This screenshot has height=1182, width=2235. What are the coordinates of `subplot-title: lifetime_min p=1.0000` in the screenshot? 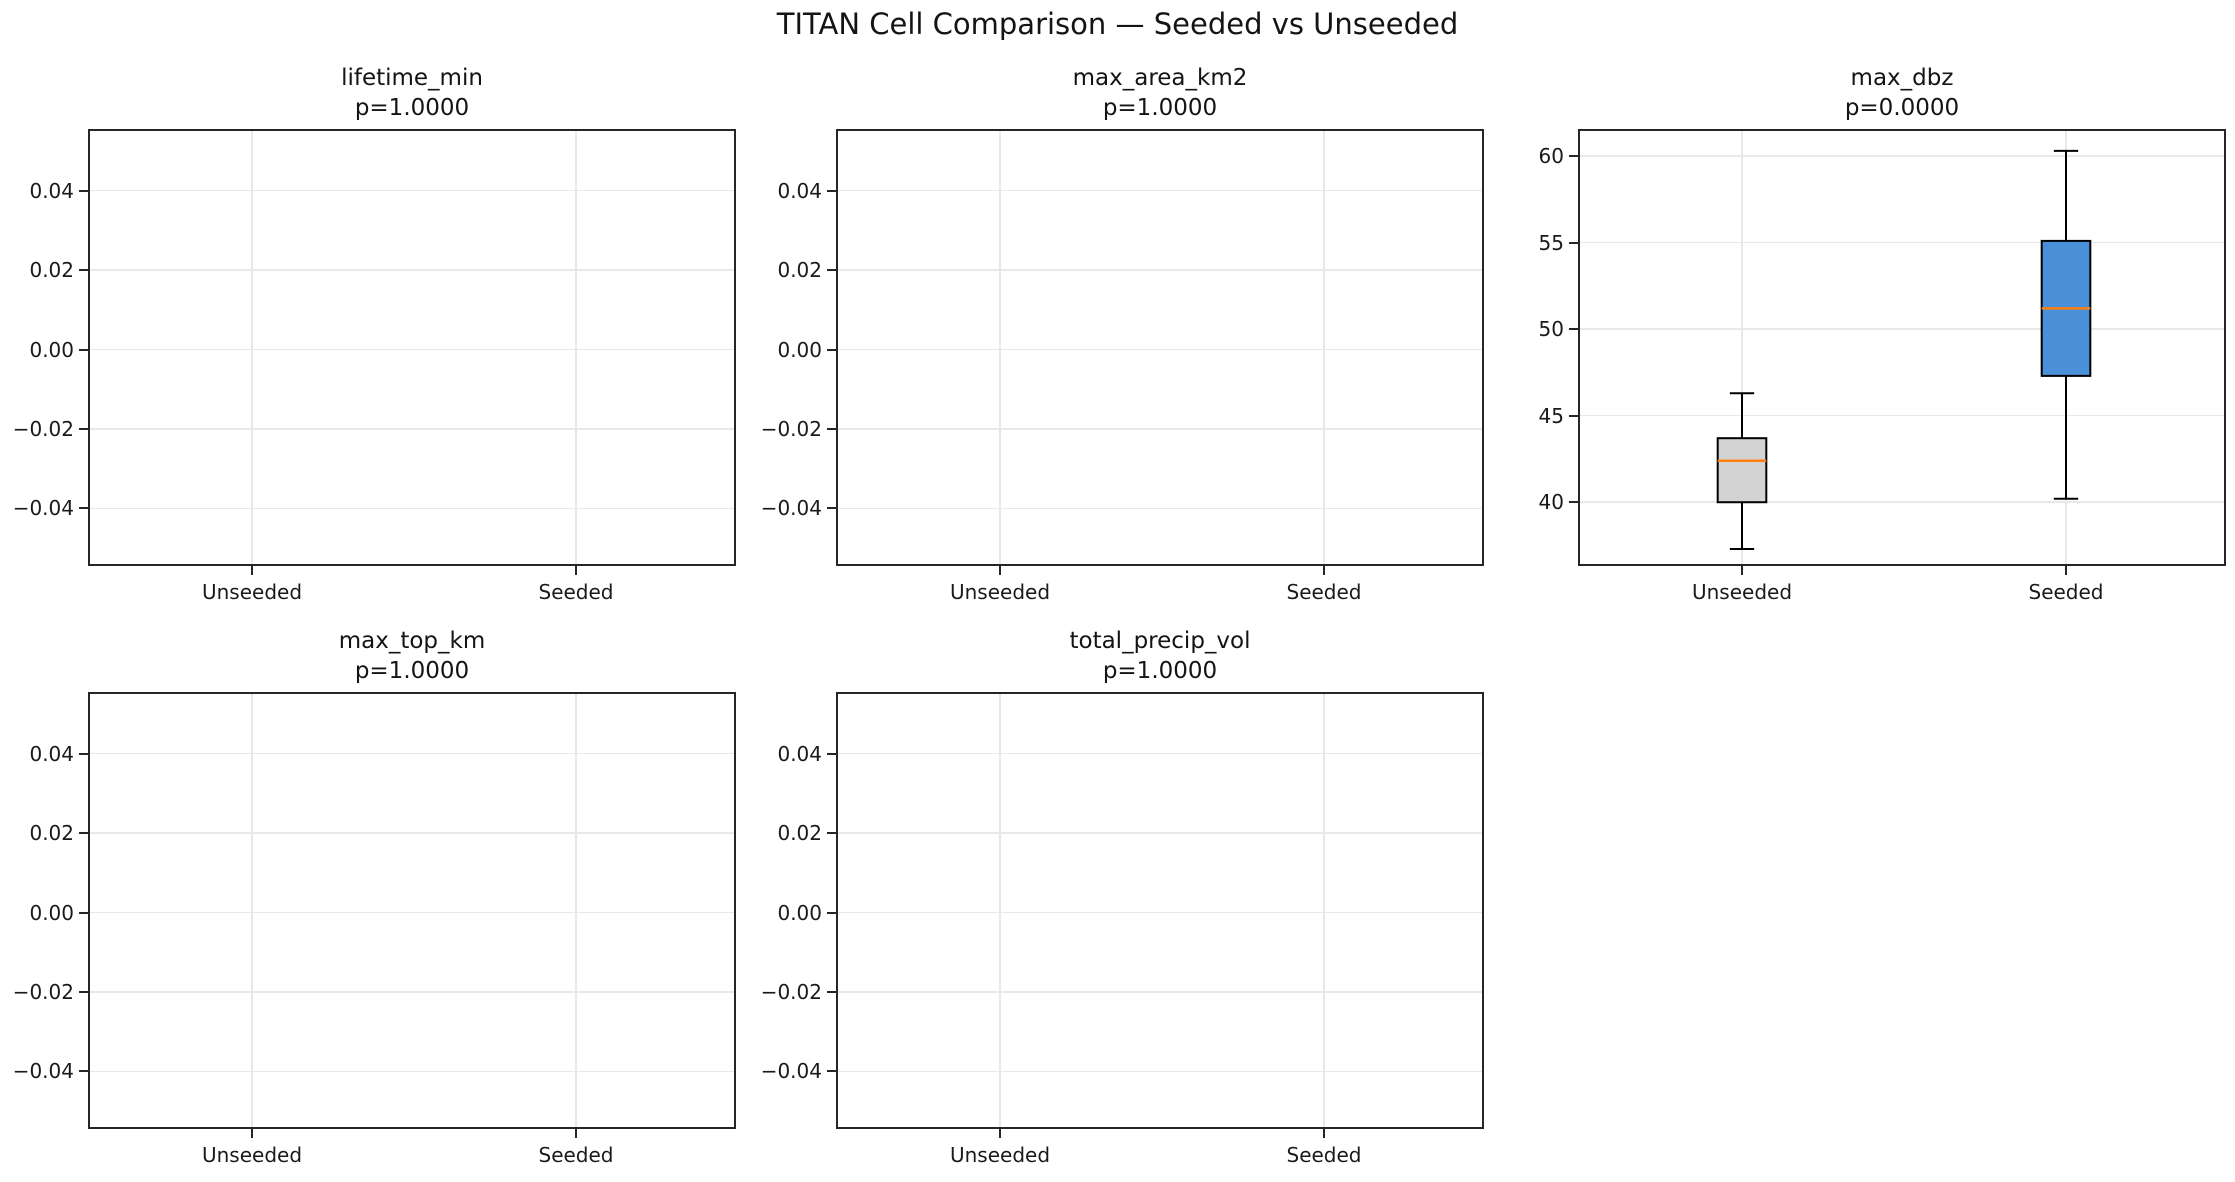 It's located at (412, 93).